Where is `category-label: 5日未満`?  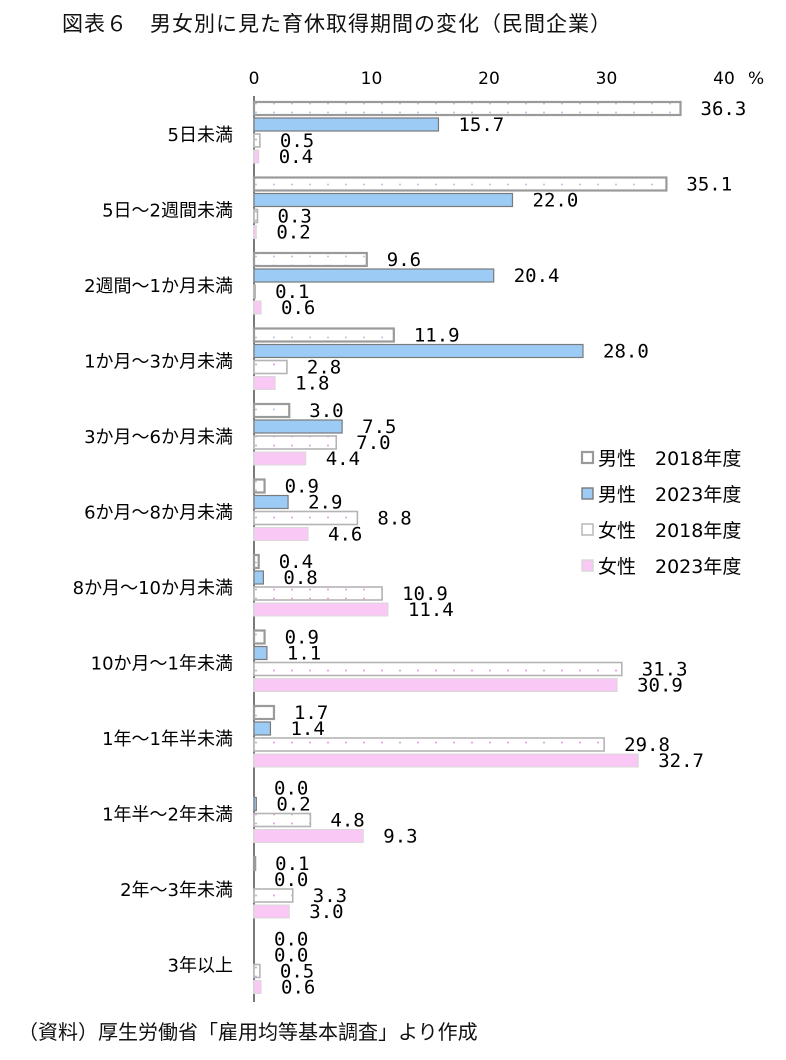 category-label: 5日未満 is located at coordinates (200, 135).